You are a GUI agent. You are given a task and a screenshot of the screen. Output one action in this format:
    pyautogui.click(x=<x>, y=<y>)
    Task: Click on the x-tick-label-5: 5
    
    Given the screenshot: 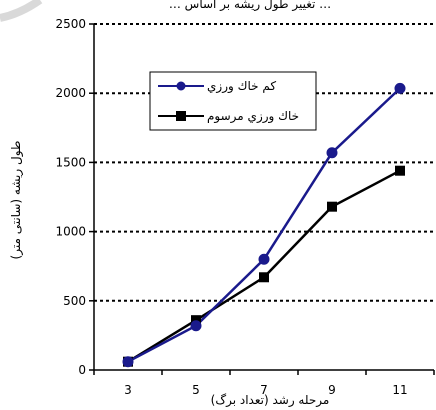 What is the action you would take?
    pyautogui.click(x=196, y=390)
    